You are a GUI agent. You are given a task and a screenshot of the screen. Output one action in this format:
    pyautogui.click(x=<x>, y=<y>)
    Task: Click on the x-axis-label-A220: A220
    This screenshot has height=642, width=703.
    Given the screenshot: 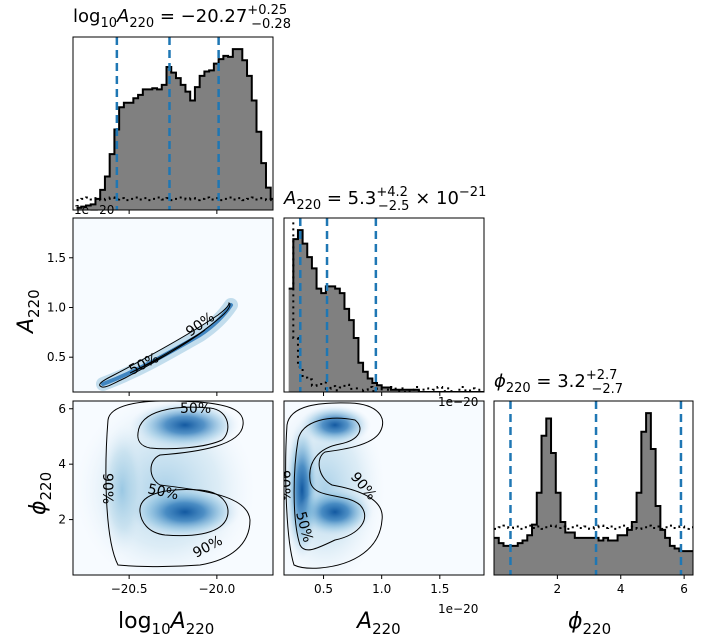 What is the action you would take?
    pyautogui.click(x=378, y=623)
    